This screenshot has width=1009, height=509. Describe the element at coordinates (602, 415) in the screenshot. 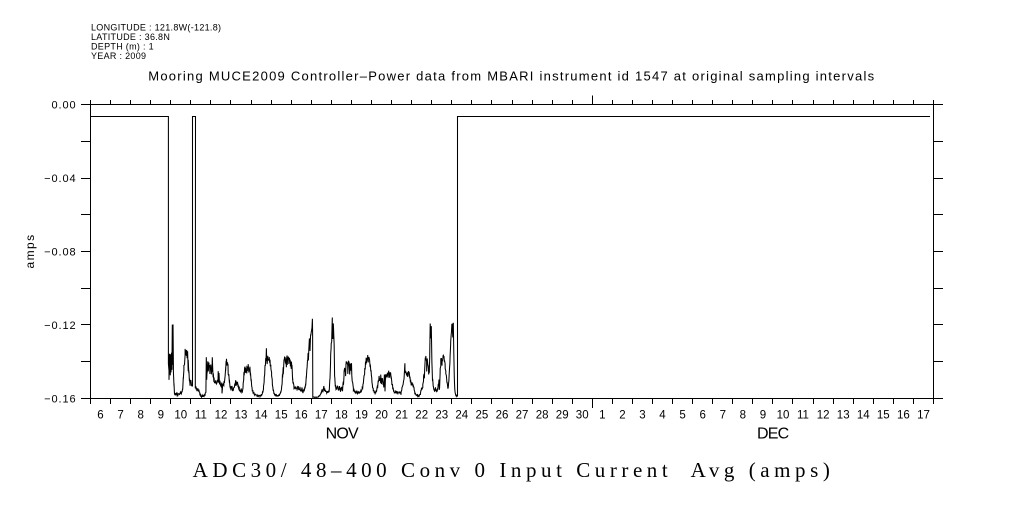

I see `svg-text: 1` at that location.